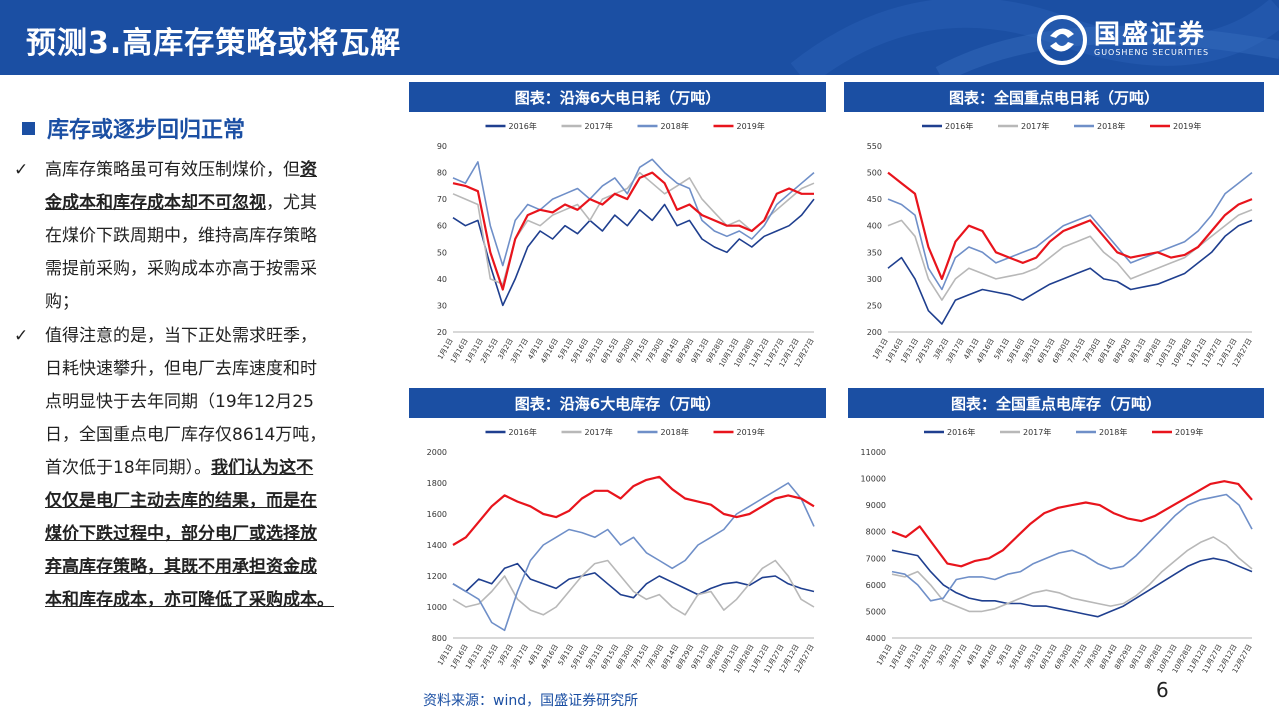 The width and height of the screenshot is (1279, 719). What do you see at coordinates (437, 576) in the screenshot?
I see `y-tick-label: 1200` at bounding box center [437, 576].